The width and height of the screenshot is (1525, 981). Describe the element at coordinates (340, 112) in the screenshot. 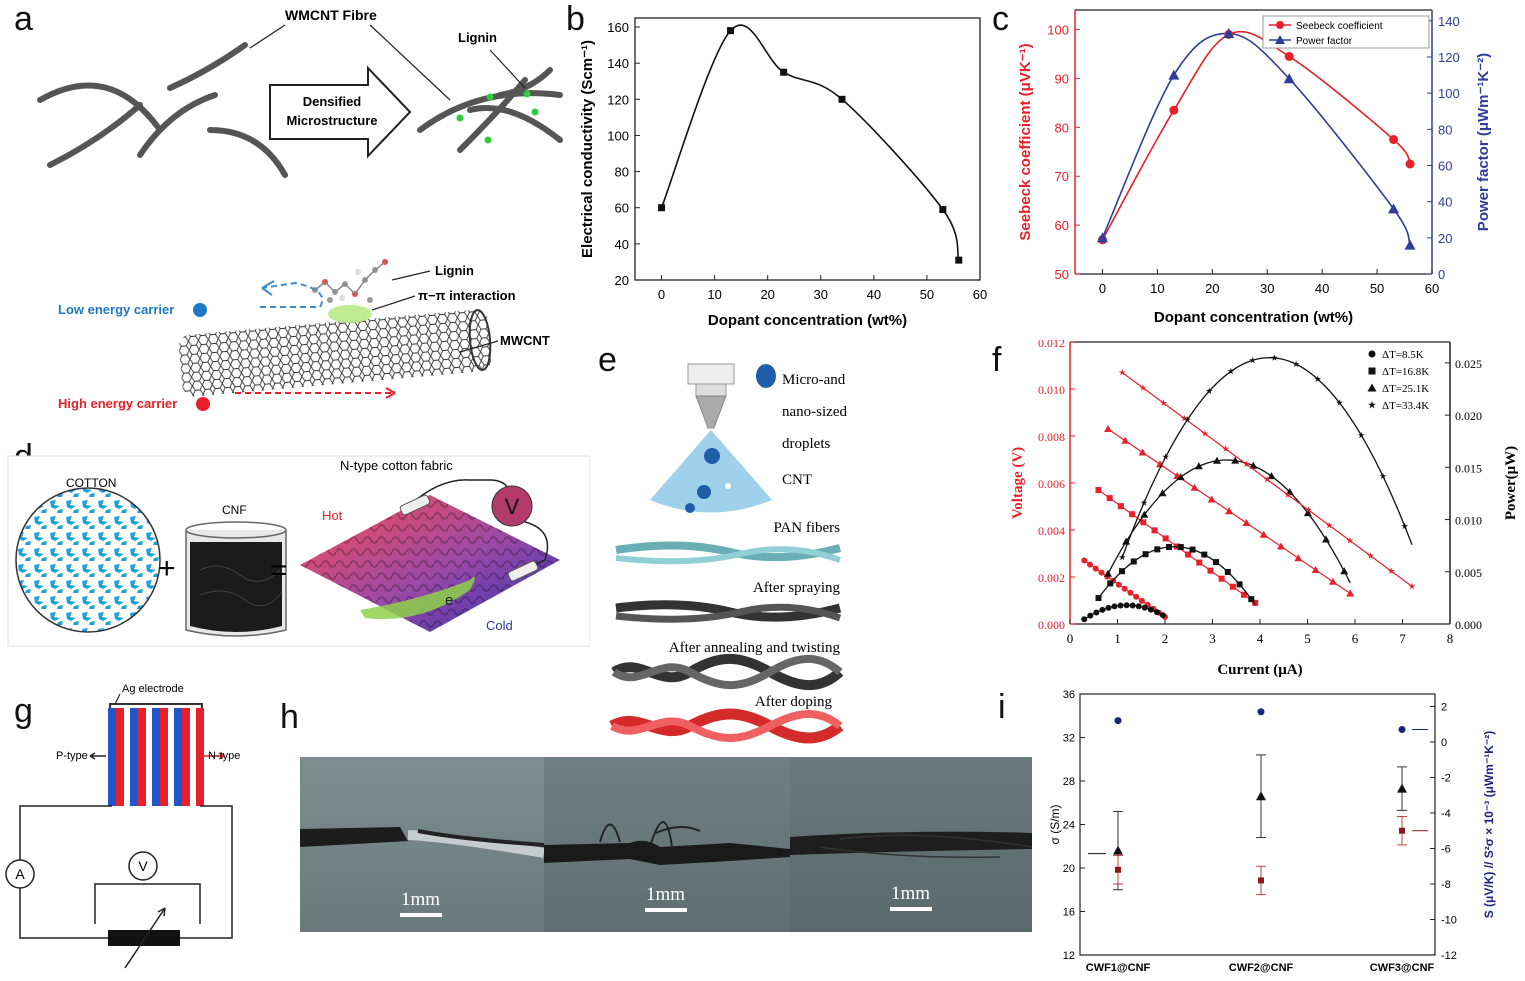

I see `densify-arrow` at that location.